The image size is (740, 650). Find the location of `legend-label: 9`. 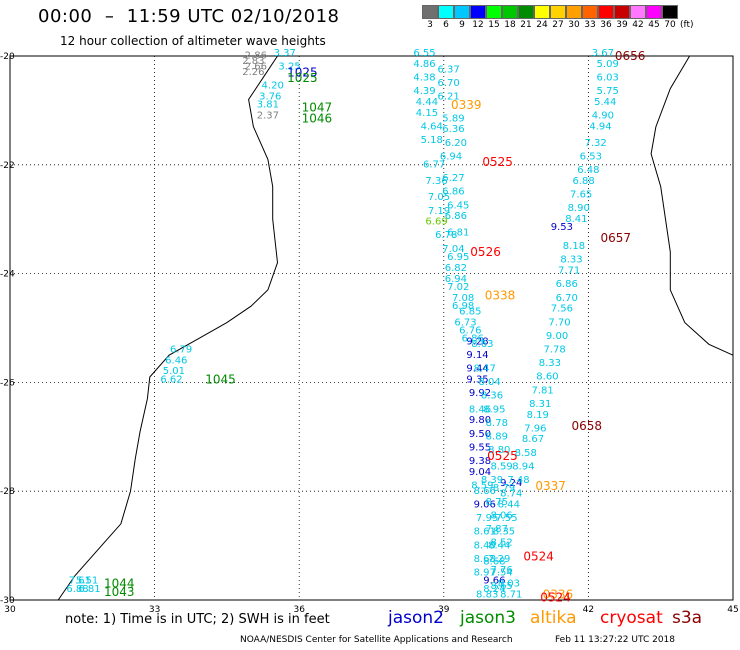

legend-label: 9 is located at coordinates (462, 25).